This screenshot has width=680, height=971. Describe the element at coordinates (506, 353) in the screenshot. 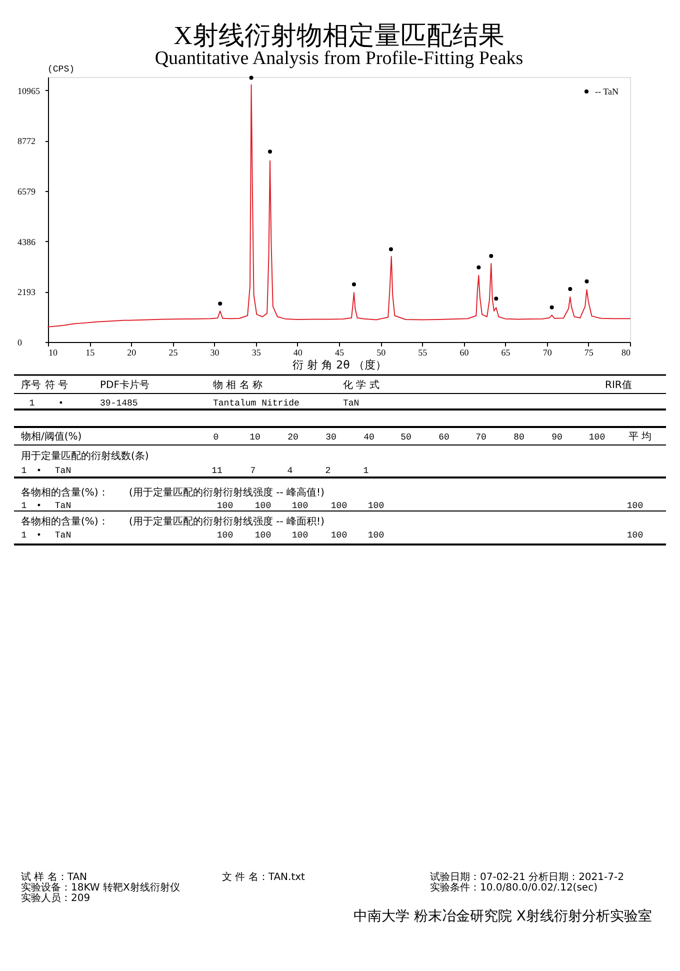

I see `x-tick-label: 65` at that location.